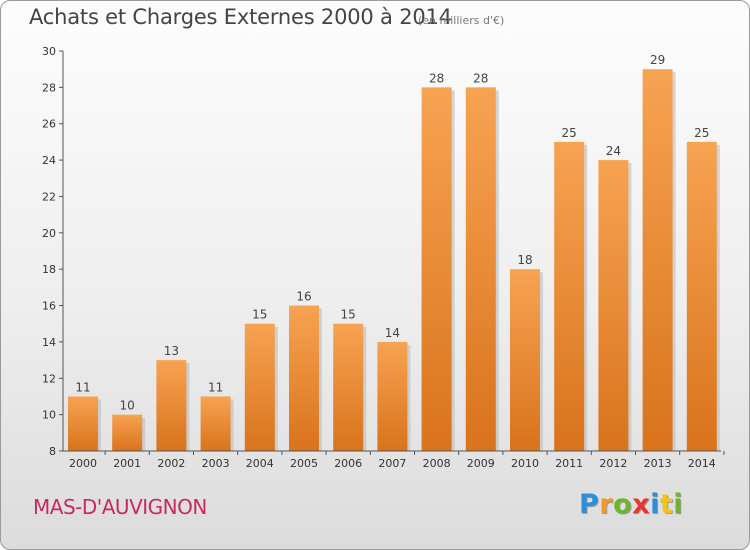 The image size is (750, 550). What do you see at coordinates (127, 463) in the screenshot?
I see `x-tick-label: 2001` at bounding box center [127, 463].